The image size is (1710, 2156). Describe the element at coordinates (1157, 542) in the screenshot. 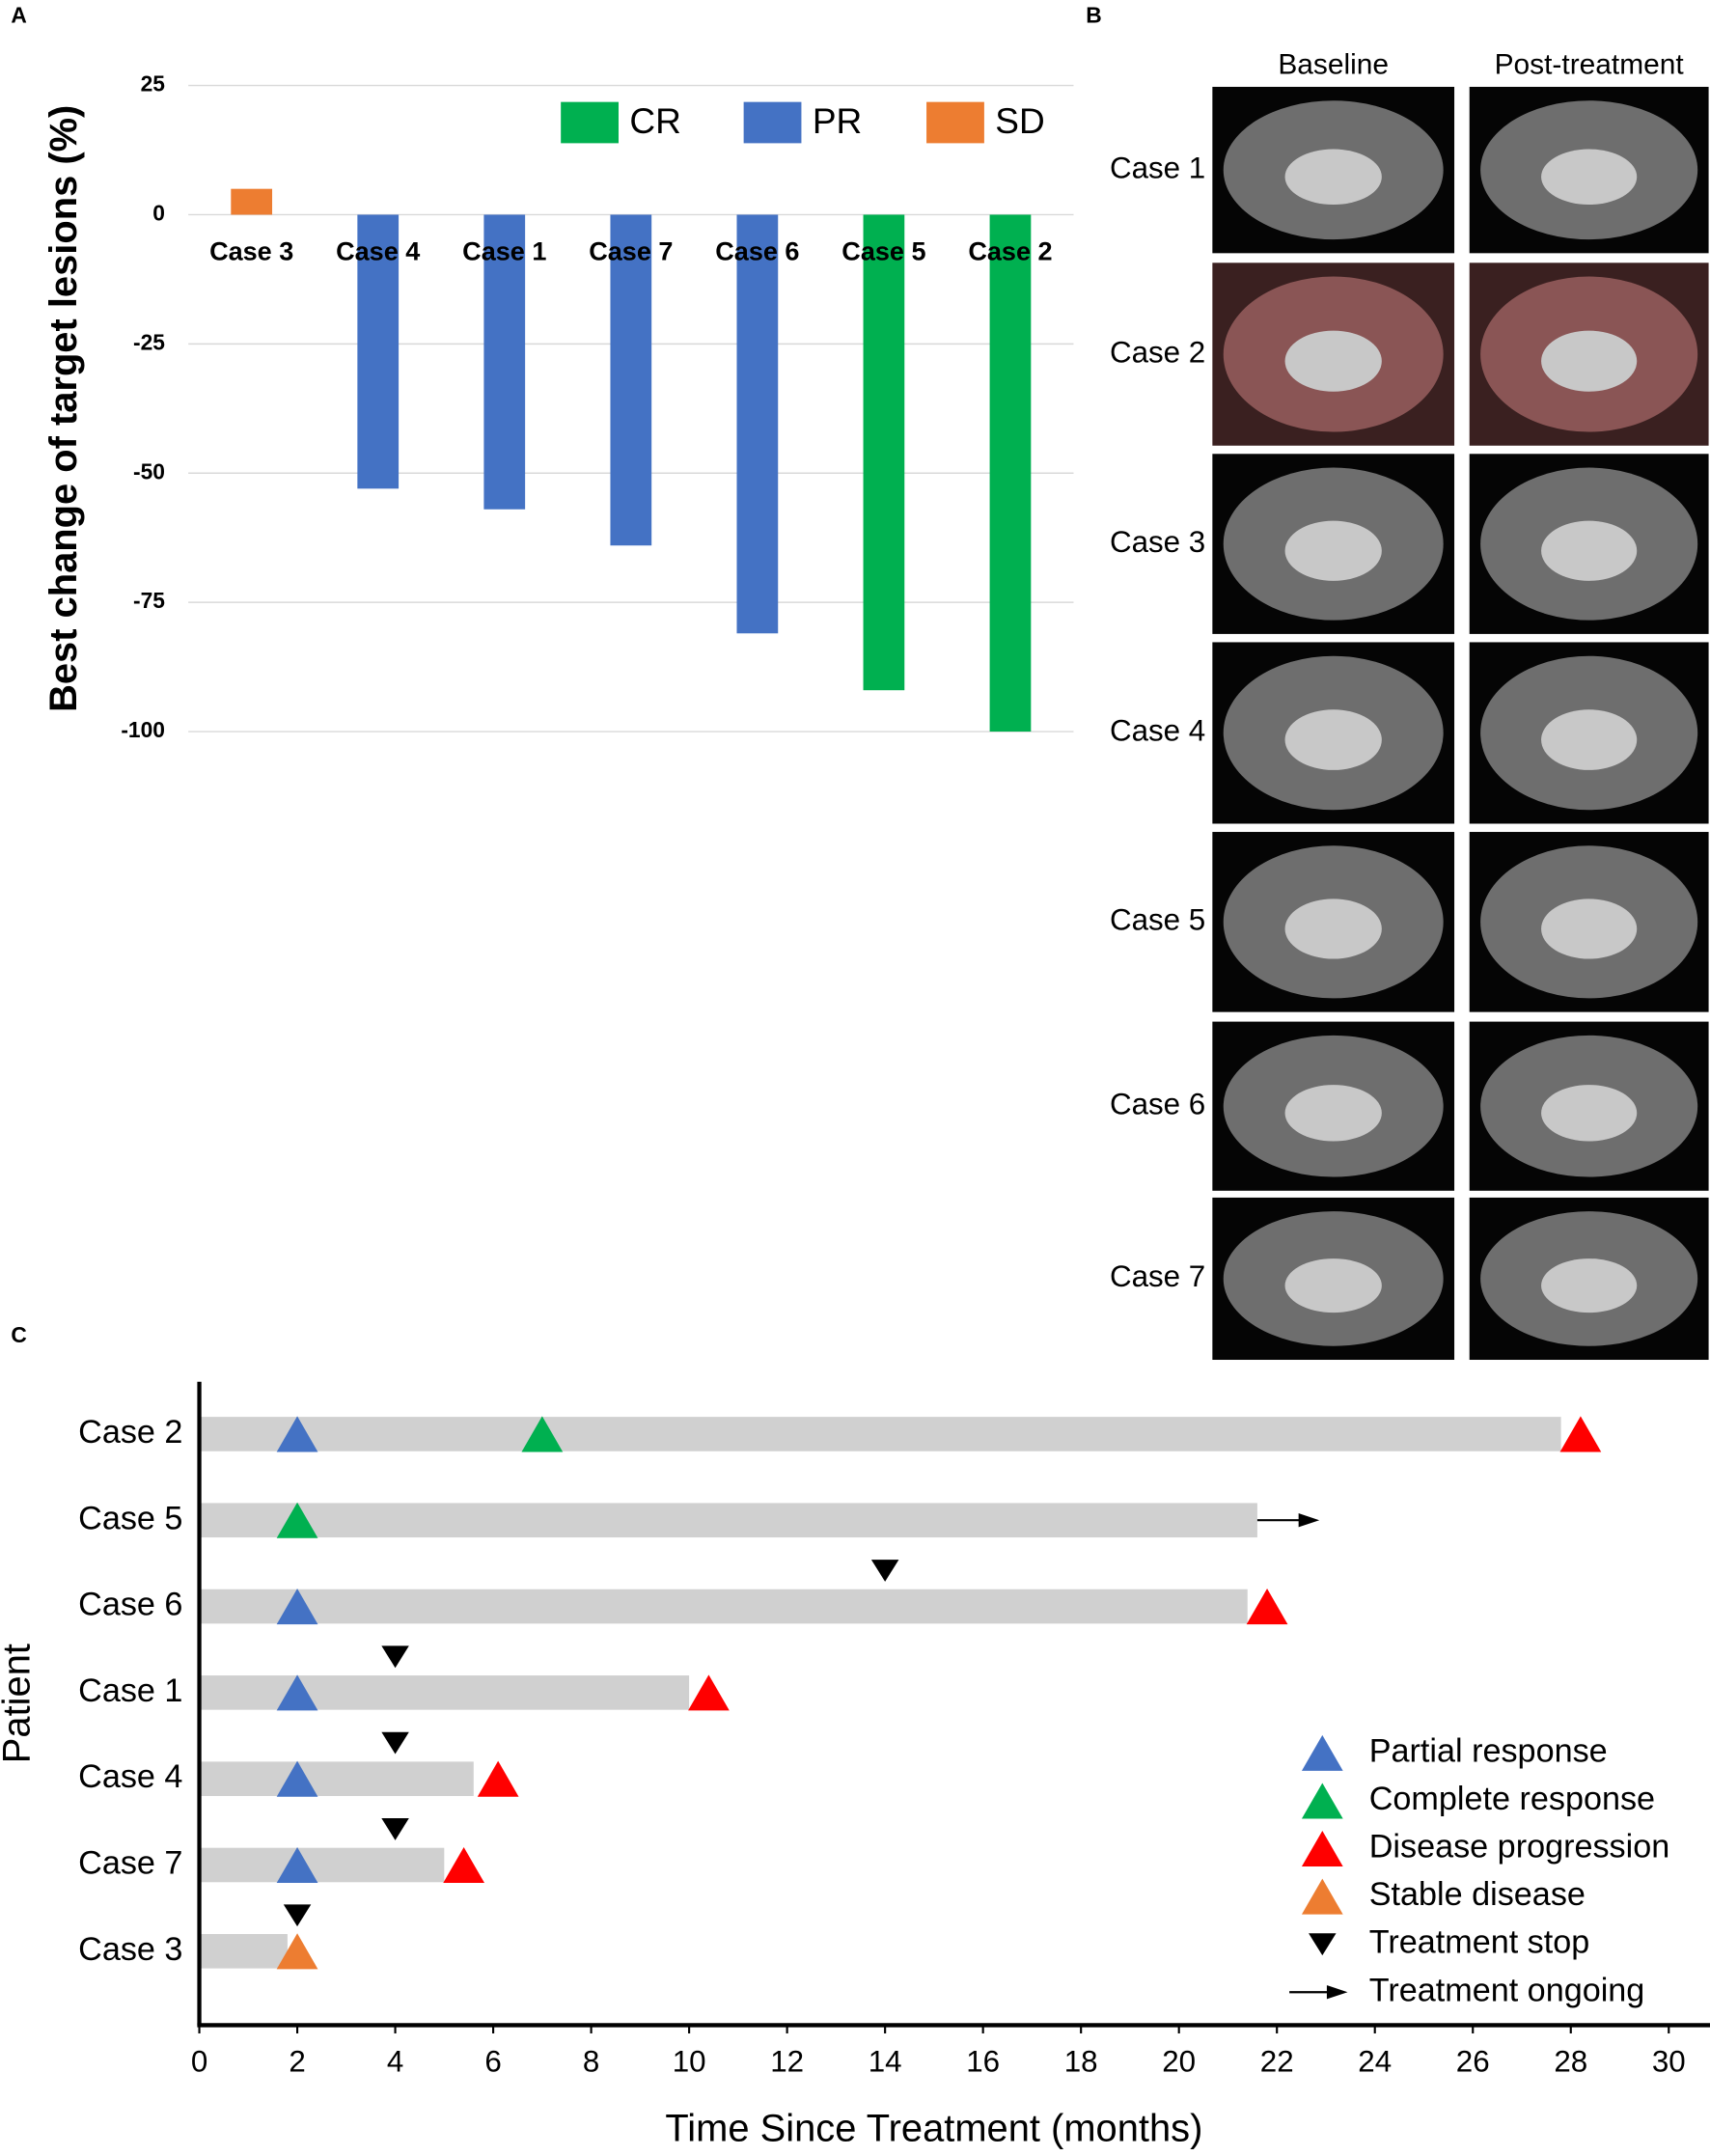

I see `row-label: Case 3` at that location.